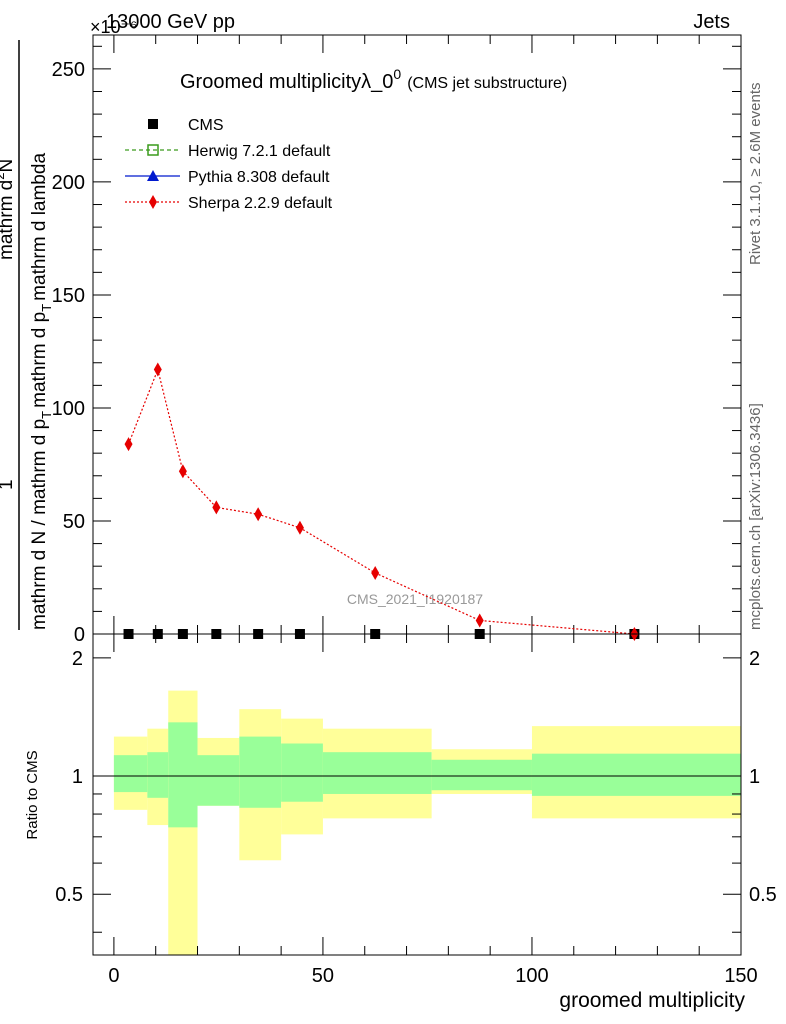  I want to click on energy-label: 13000 GeV pp, so click(170, 22).